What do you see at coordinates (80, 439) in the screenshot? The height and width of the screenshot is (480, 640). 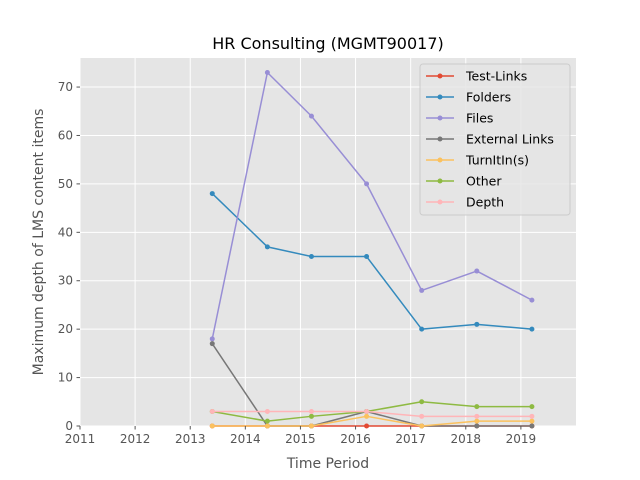 I see `x-tick-label: 2011` at bounding box center [80, 439].